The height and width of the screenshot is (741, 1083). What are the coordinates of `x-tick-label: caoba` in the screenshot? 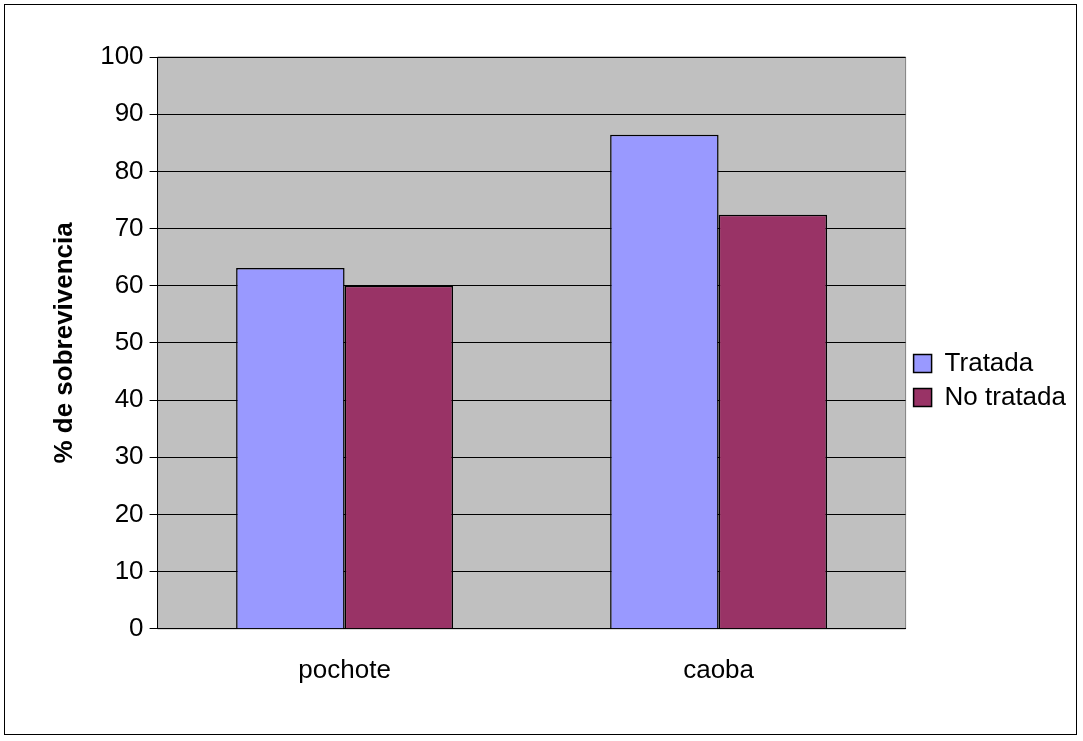 It's located at (719, 668).